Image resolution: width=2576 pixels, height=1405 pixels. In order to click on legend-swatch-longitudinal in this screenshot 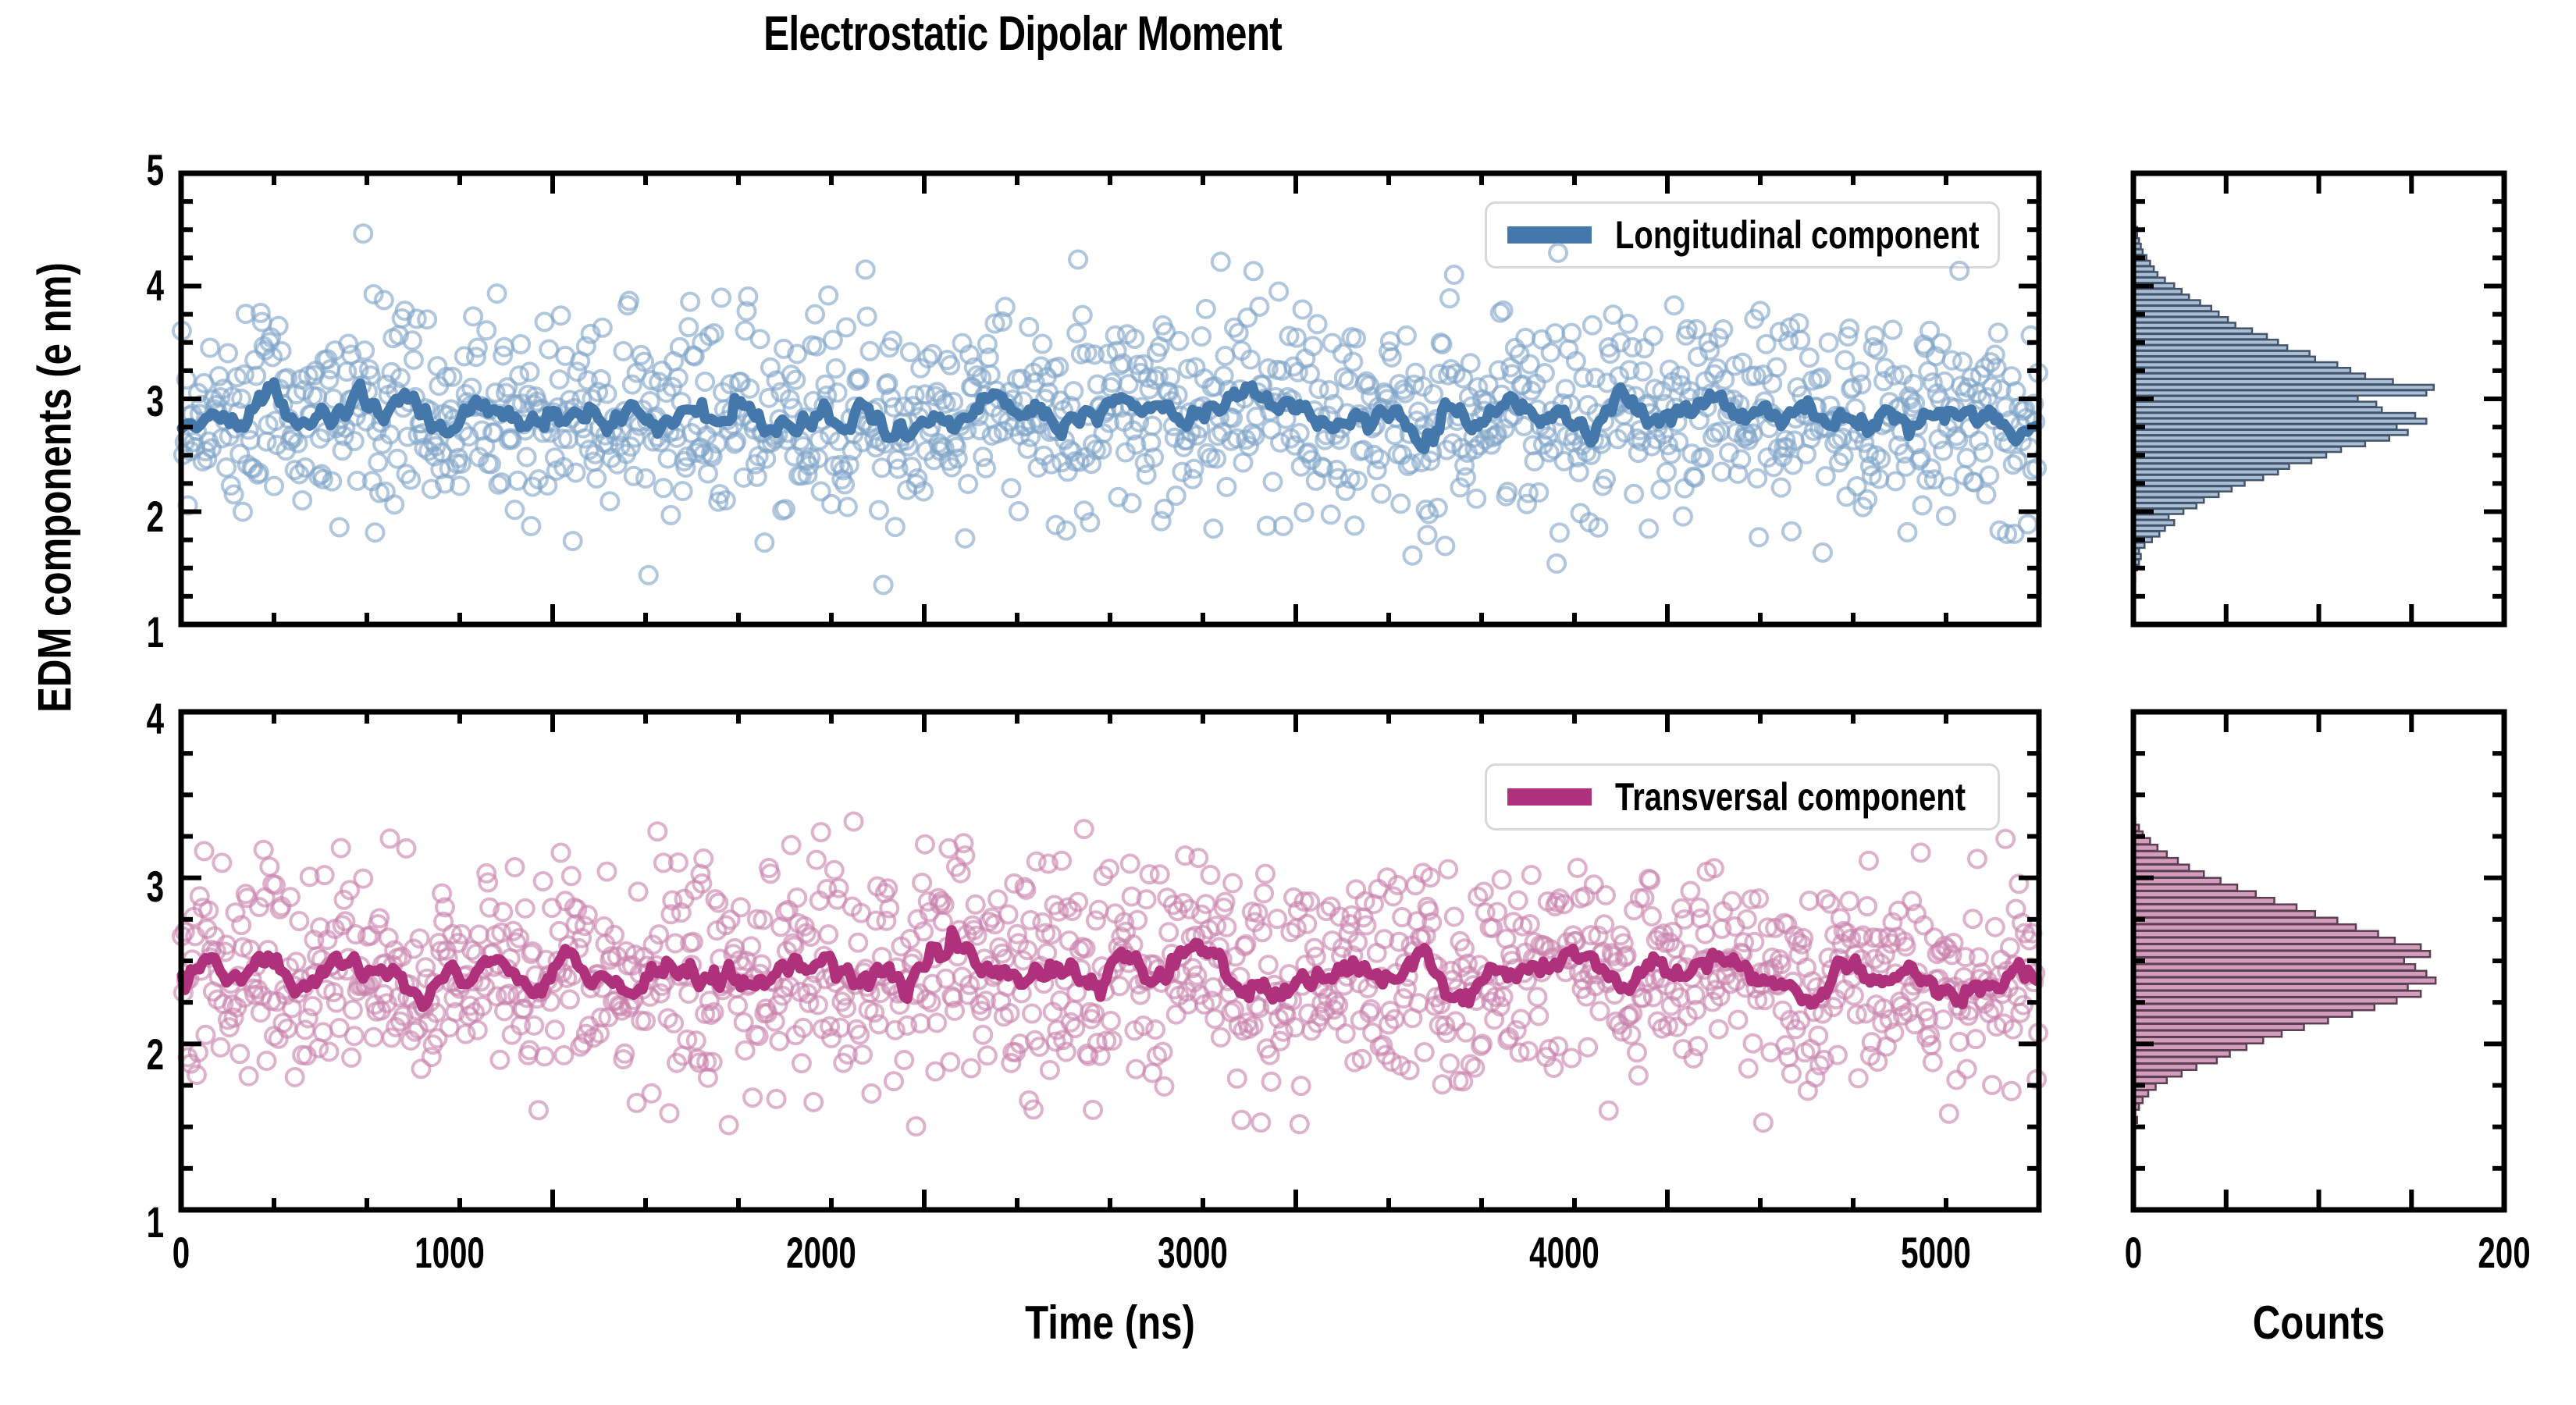, I will do `click(1549, 235)`.